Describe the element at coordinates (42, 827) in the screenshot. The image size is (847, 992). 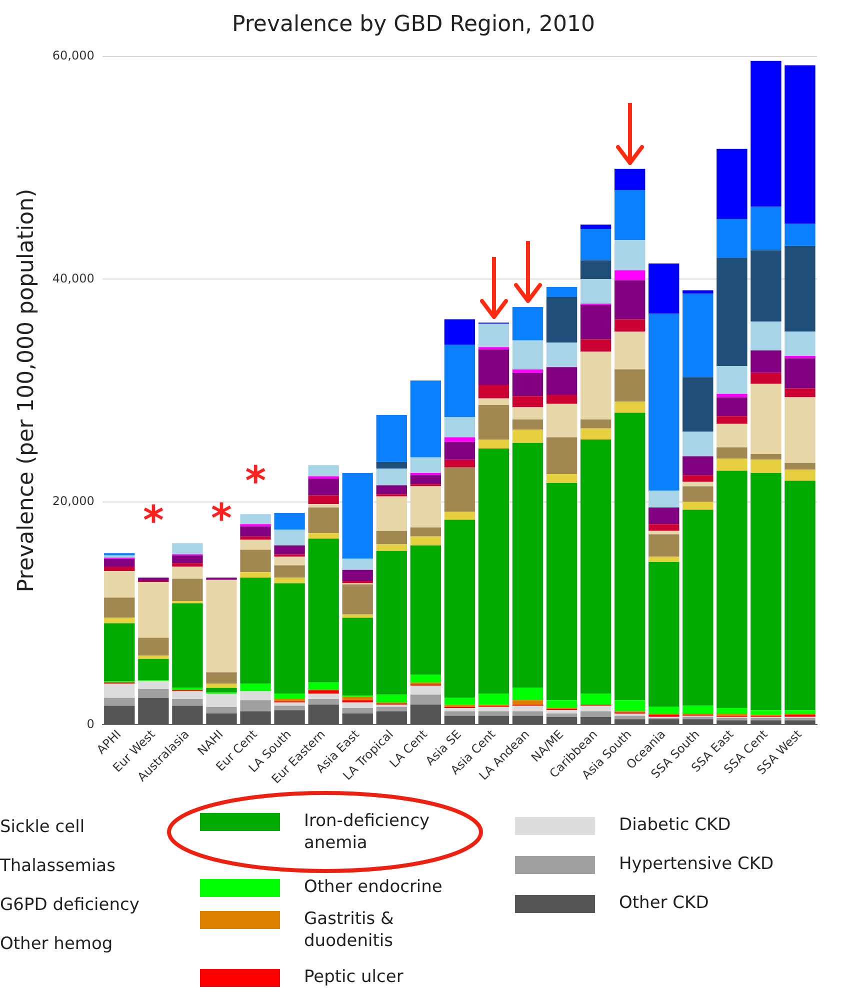
I see `text: Sickle cell` at that location.